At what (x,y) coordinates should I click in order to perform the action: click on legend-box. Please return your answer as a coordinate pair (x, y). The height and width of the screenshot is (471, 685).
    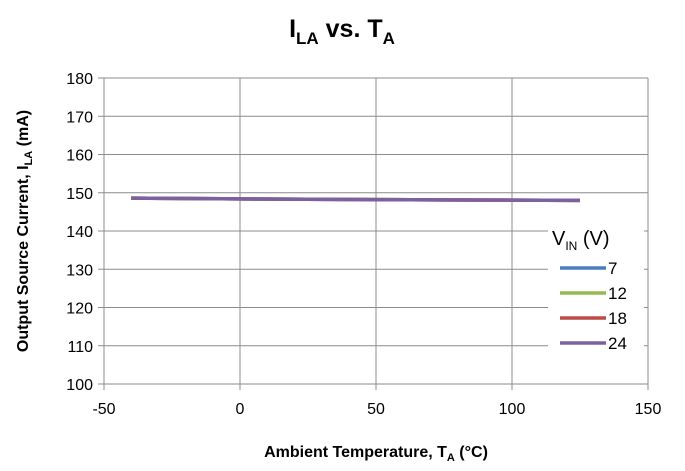
    Looking at the image, I should click on (596, 303).